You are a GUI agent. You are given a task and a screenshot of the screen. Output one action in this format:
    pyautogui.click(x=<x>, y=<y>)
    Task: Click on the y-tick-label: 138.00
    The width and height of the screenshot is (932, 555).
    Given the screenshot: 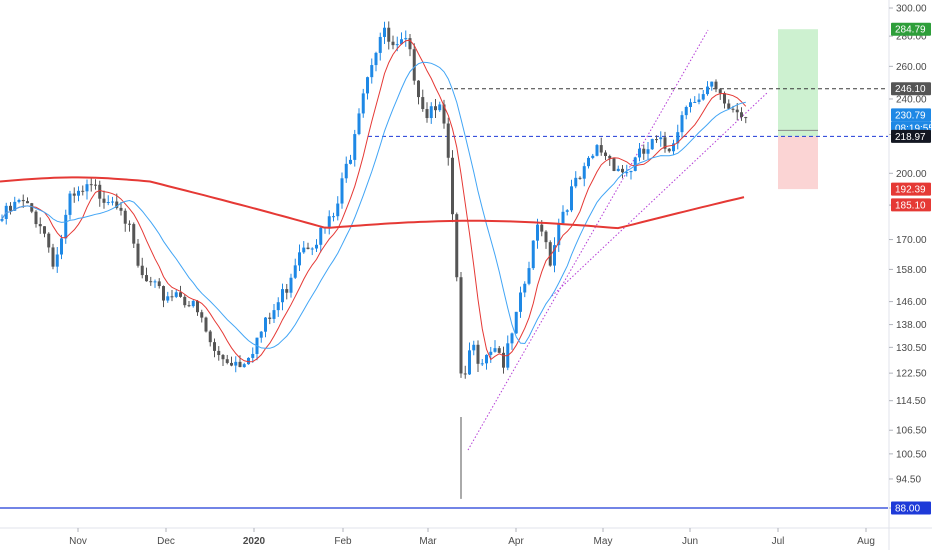 What is the action you would take?
    pyautogui.click(x=911, y=325)
    